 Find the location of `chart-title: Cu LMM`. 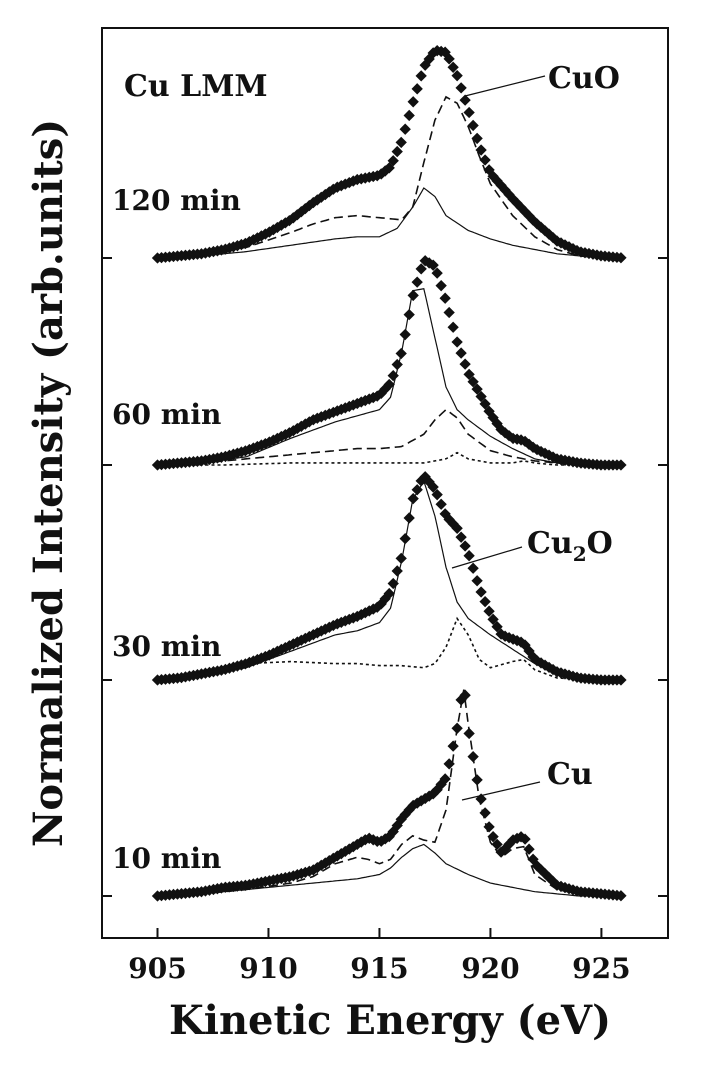

chart-title: Cu LMM is located at coordinates (196, 86).